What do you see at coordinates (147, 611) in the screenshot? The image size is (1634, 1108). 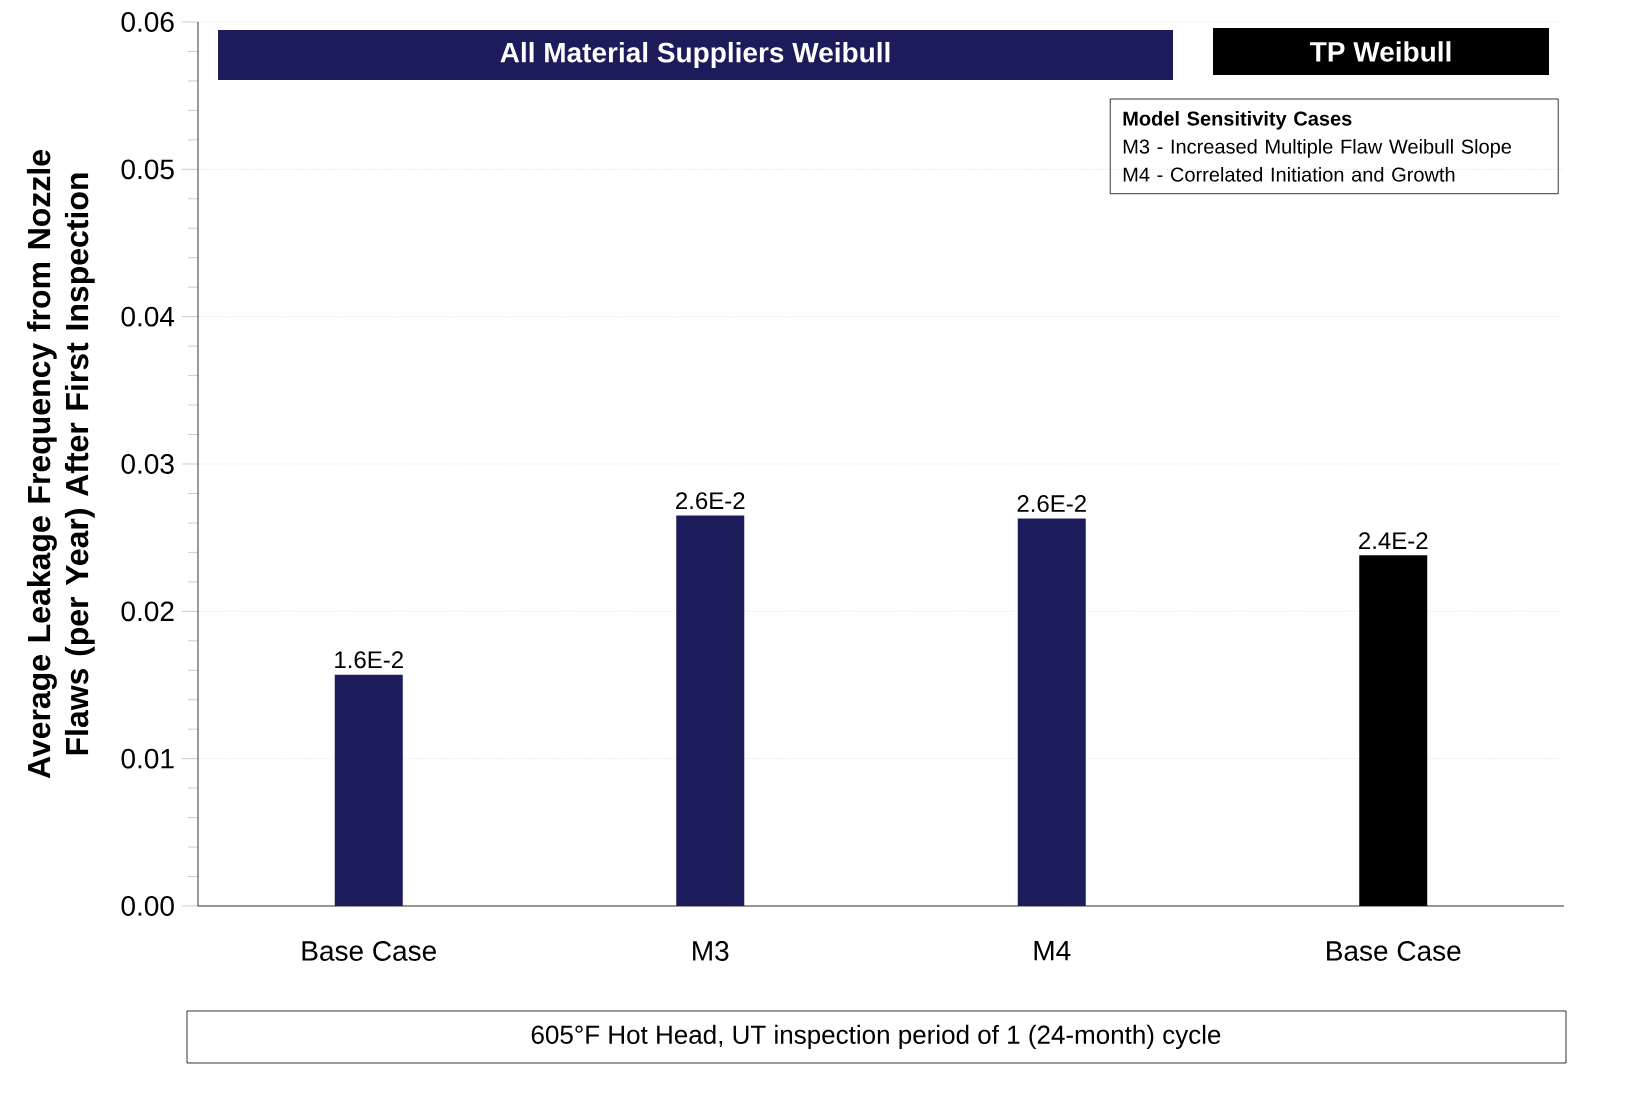 I see `y-tick-label: 0.02` at bounding box center [147, 611].